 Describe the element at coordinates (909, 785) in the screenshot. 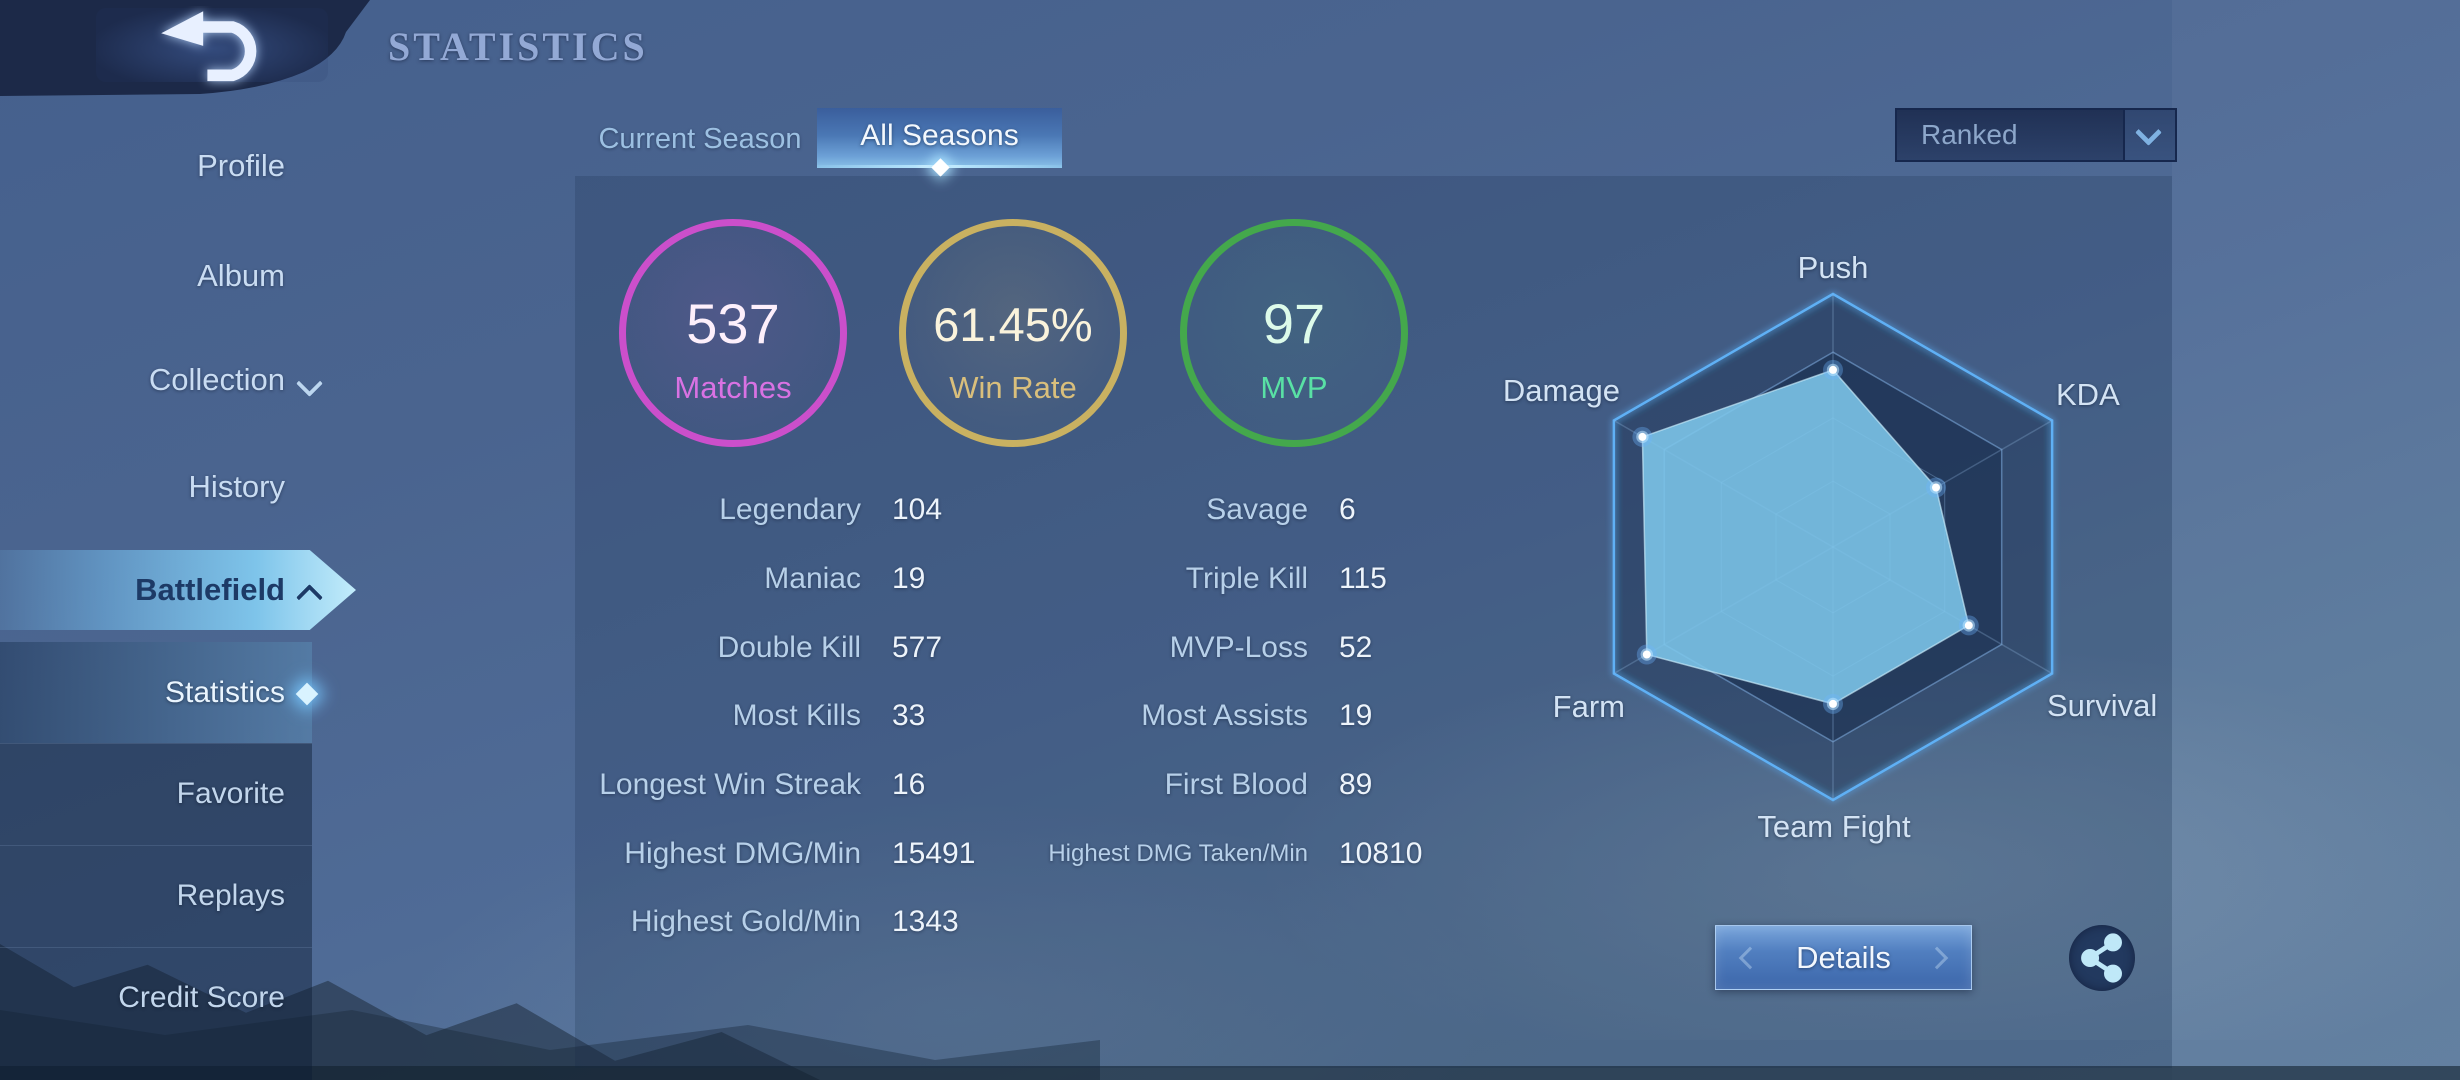

I see `stat-value: 16` at that location.